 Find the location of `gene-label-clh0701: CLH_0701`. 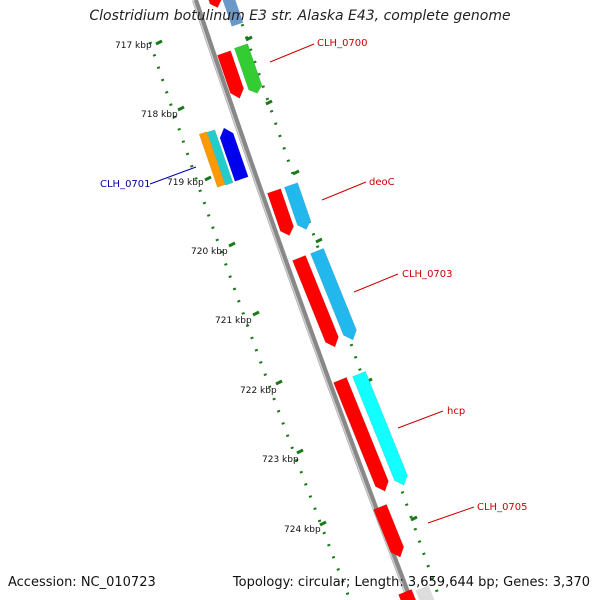

gene-label-clh0701: CLH_0701 is located at coordinates (125, 184).